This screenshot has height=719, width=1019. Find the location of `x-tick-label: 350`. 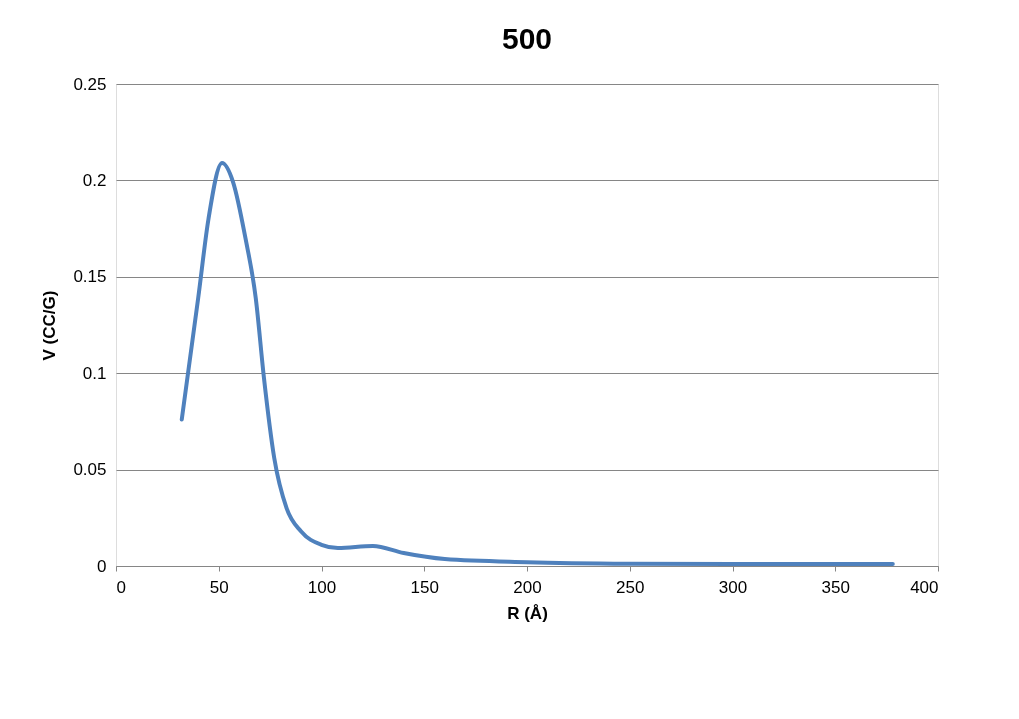

x-tick-label: 350 is located at coordinates (835, 587).